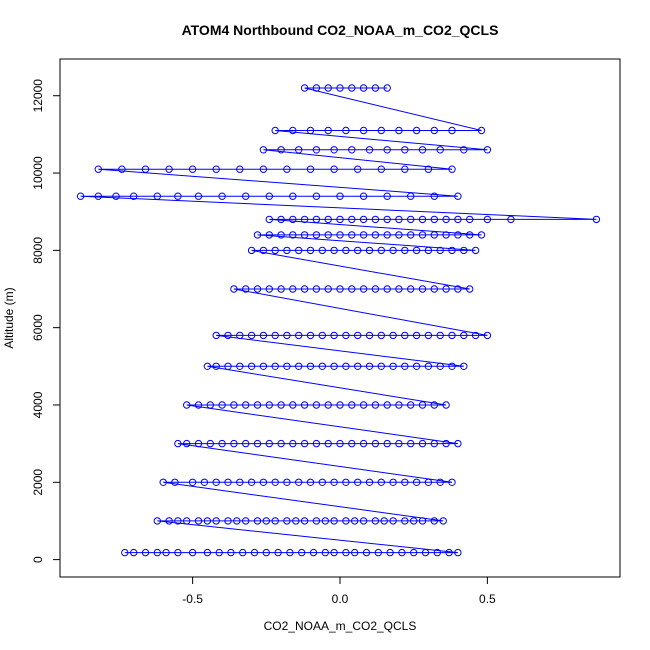 This screenshot has width=650, height=650. What do you see at coordinates (38, 96) in the screenshot?
I see `y-tick-label: 12000` at bounding box center [38, 96].